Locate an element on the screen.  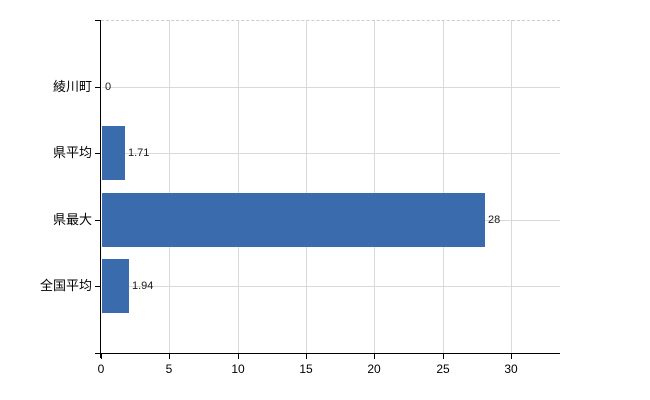
category-label: 県平均 is located at coordinates (72, 152).